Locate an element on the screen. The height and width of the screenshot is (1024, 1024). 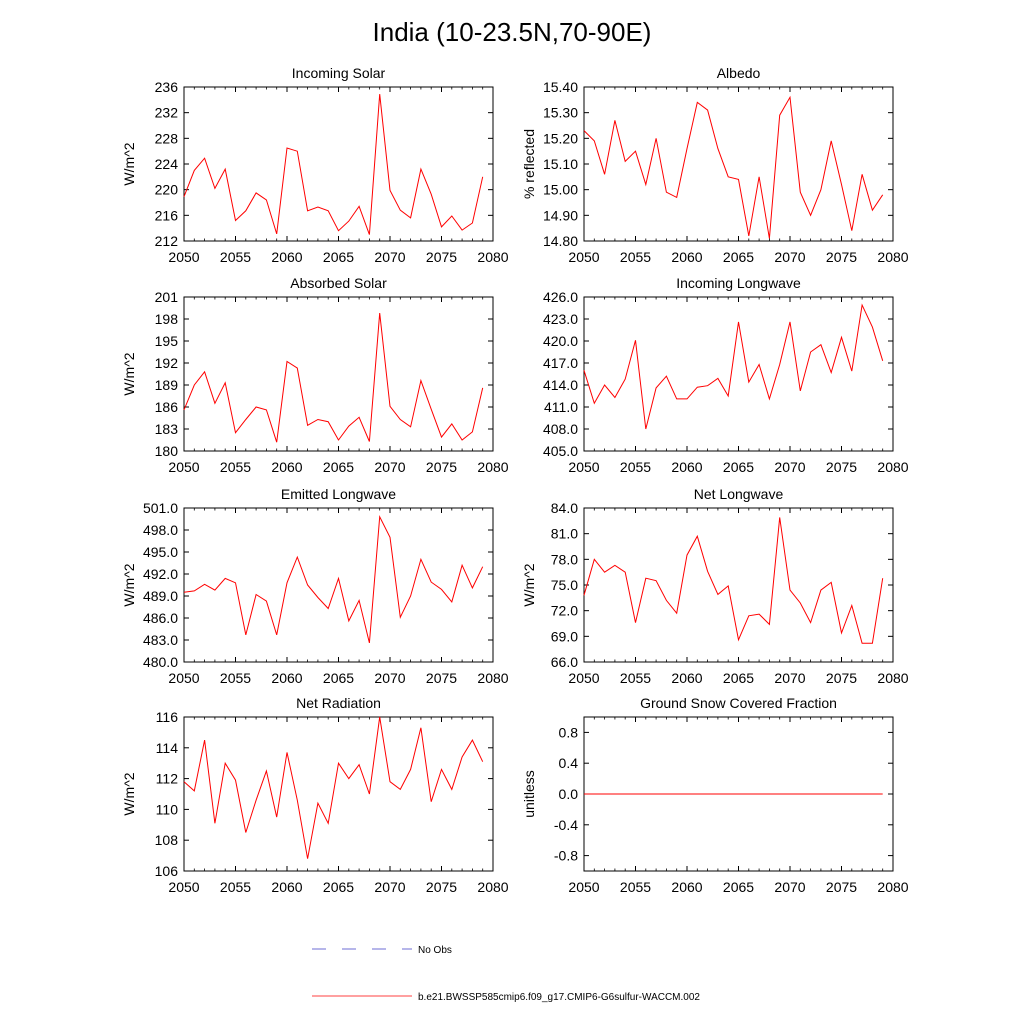
y-tick-label: 411.0 is located at coordinates (561, 407).